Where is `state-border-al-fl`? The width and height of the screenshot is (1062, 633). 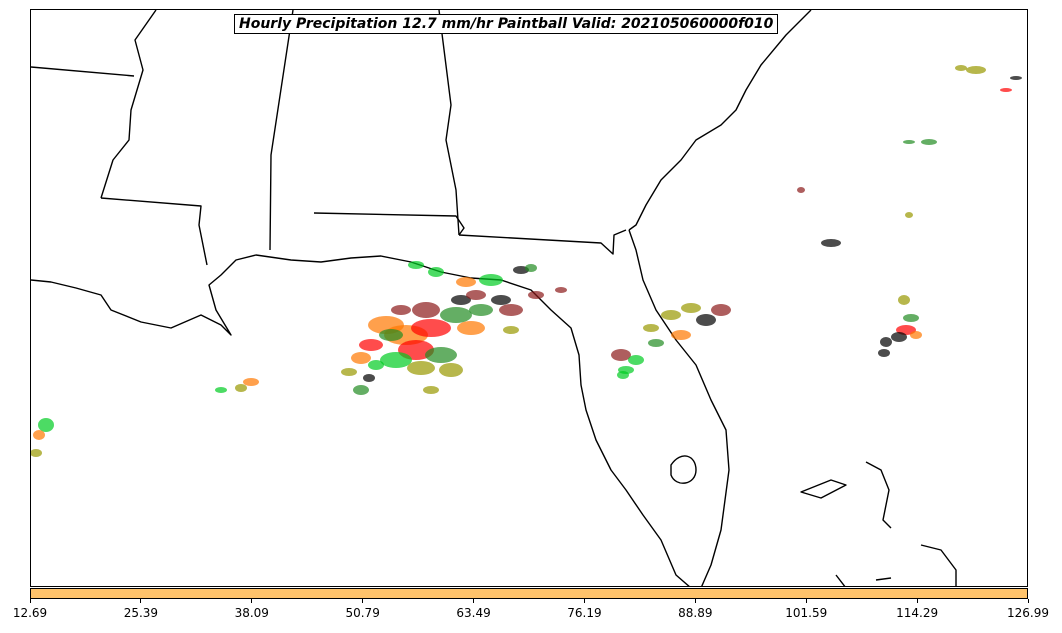
state-border-al-fl is located at coordinates (389, 224).